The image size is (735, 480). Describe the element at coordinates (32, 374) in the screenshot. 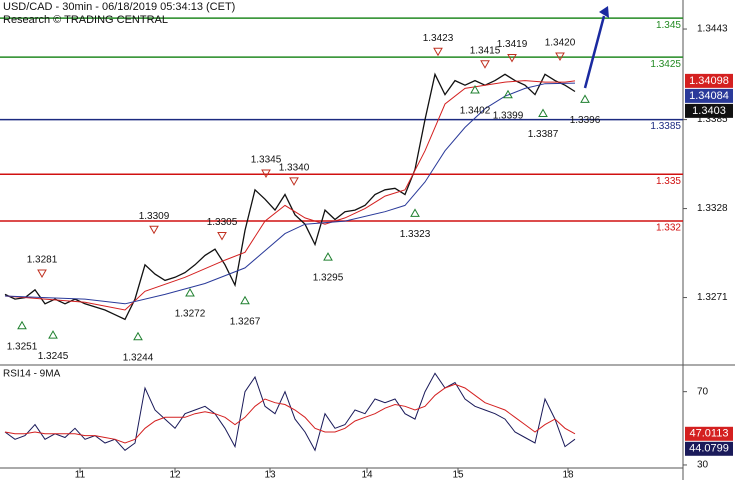

I see `rsi-title: RSI14 - 9MA` at that location.